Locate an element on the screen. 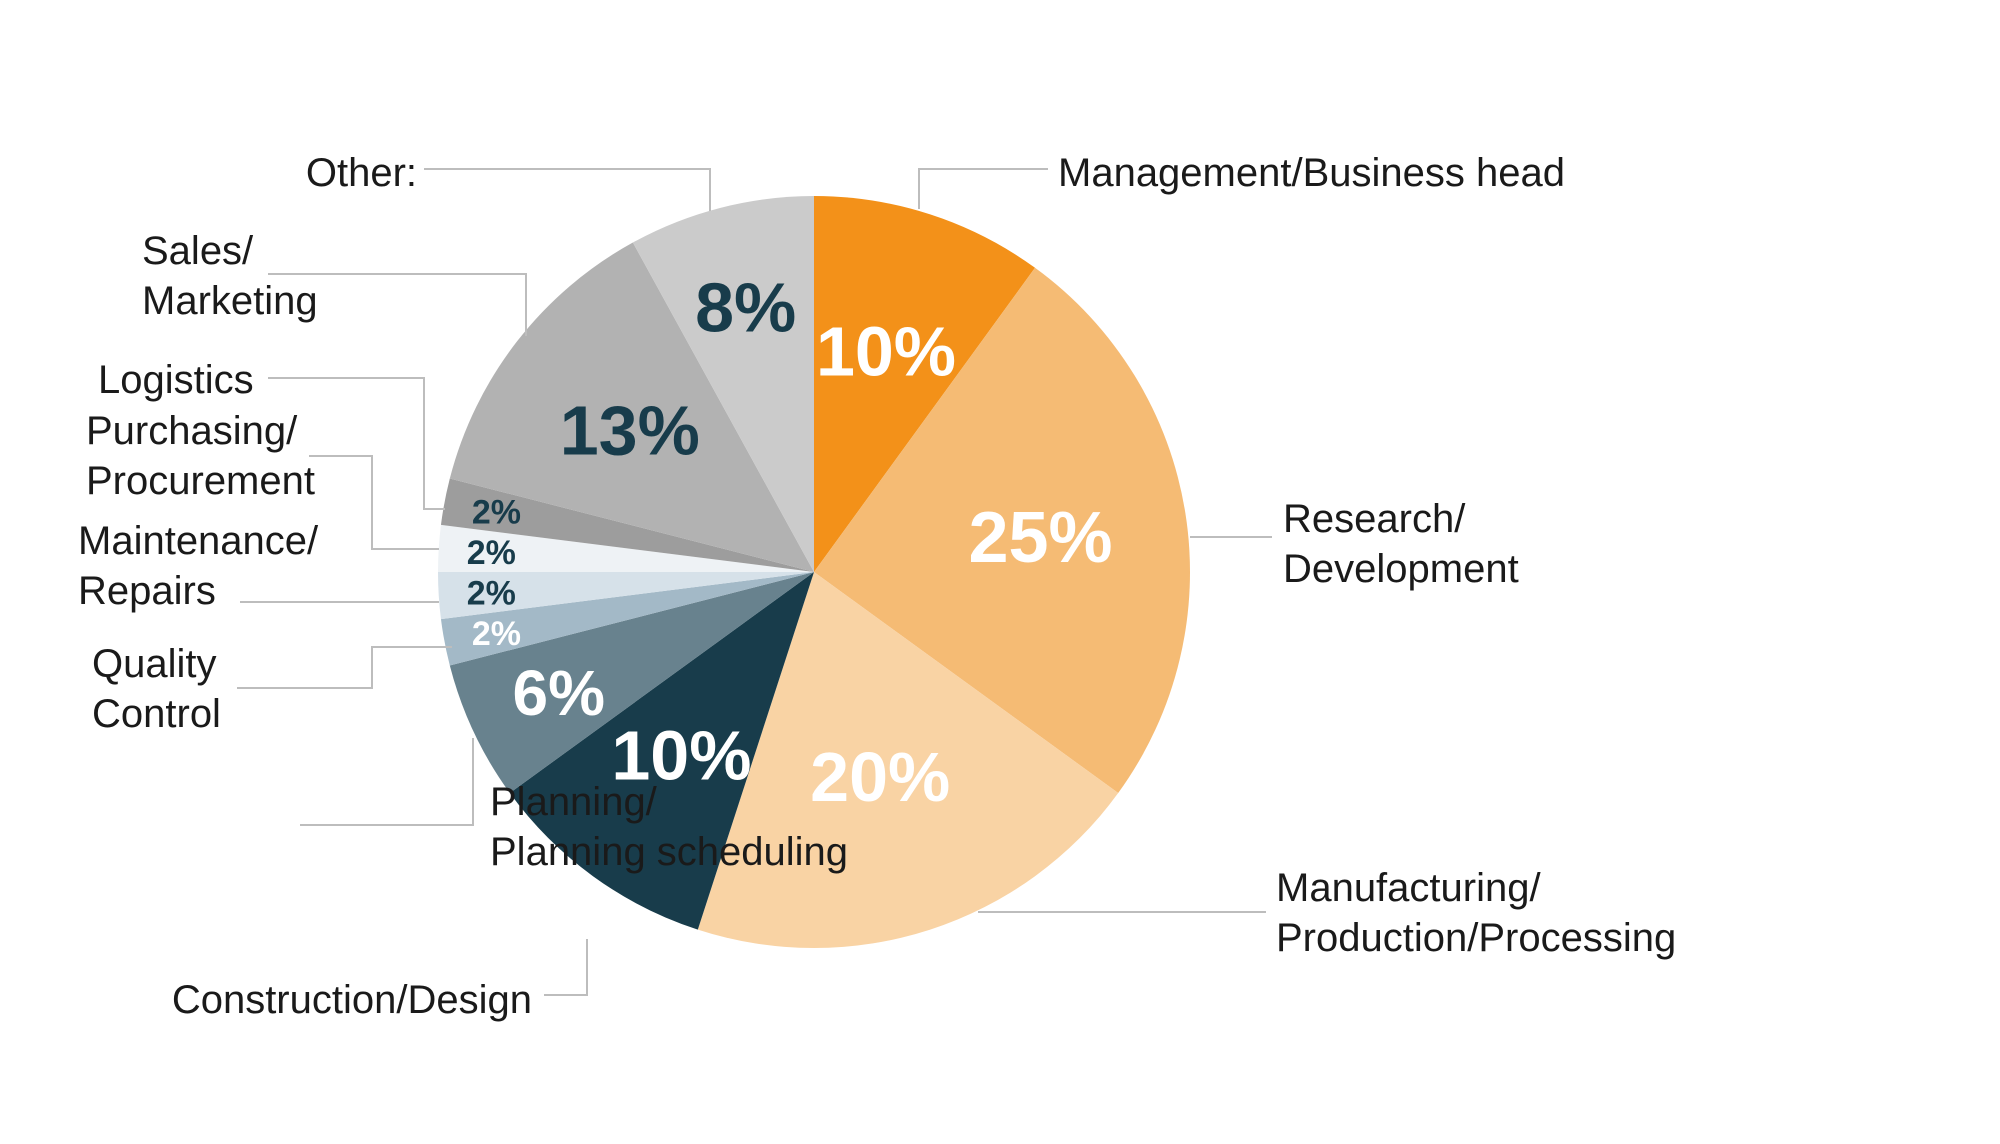  category-label-line: Other: is located at coordinates (361, 173).